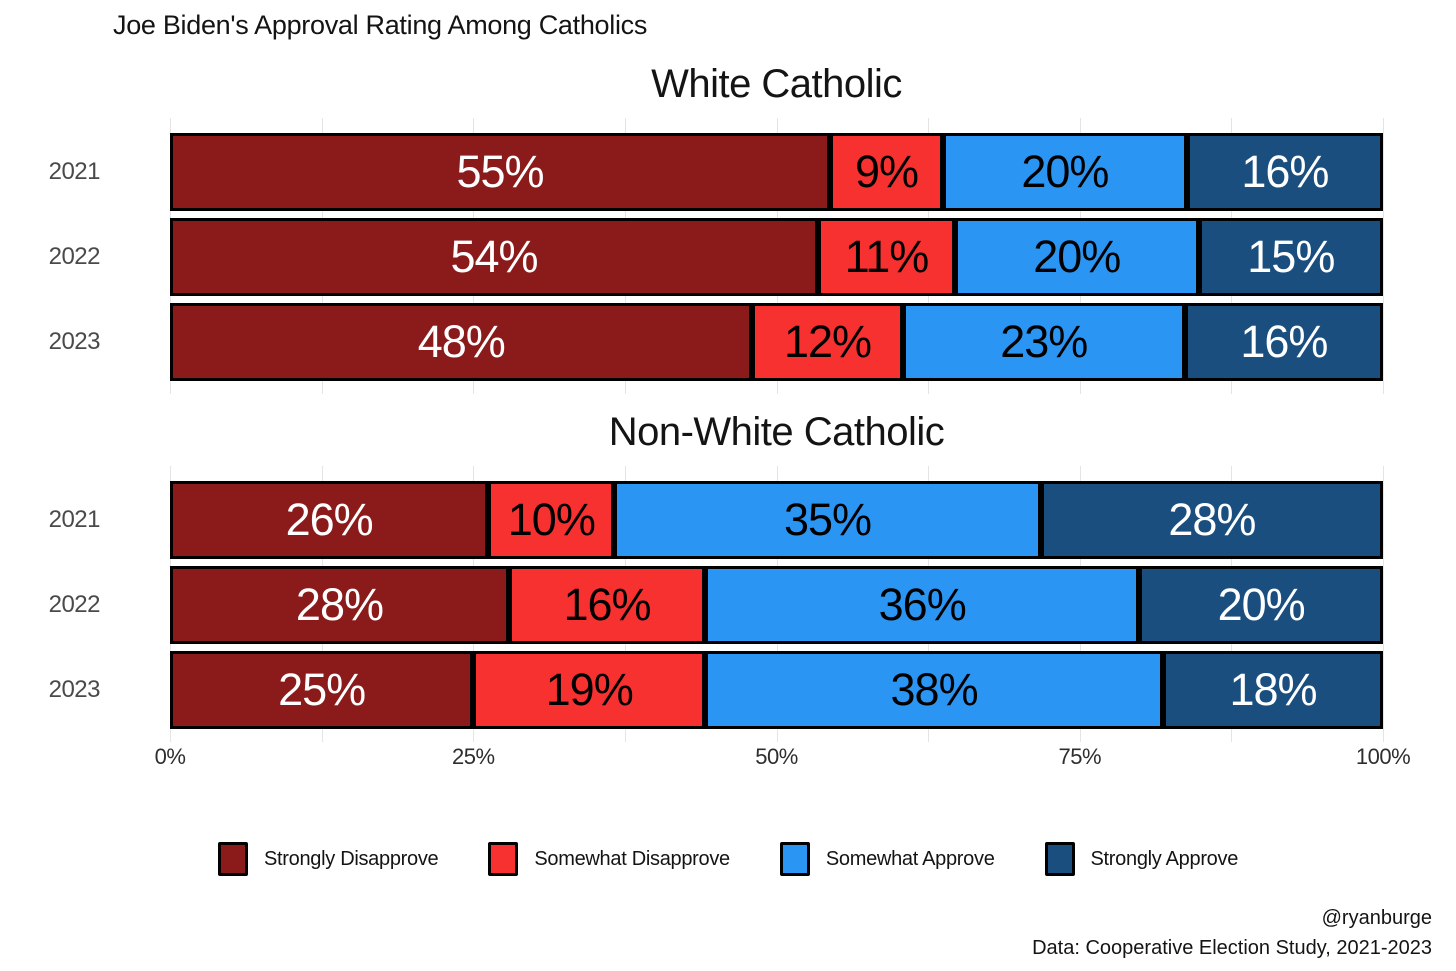 The height and width of the screenshot is (971, 1456). I want to click on segment-value-label: 55%, so click(500, 171).